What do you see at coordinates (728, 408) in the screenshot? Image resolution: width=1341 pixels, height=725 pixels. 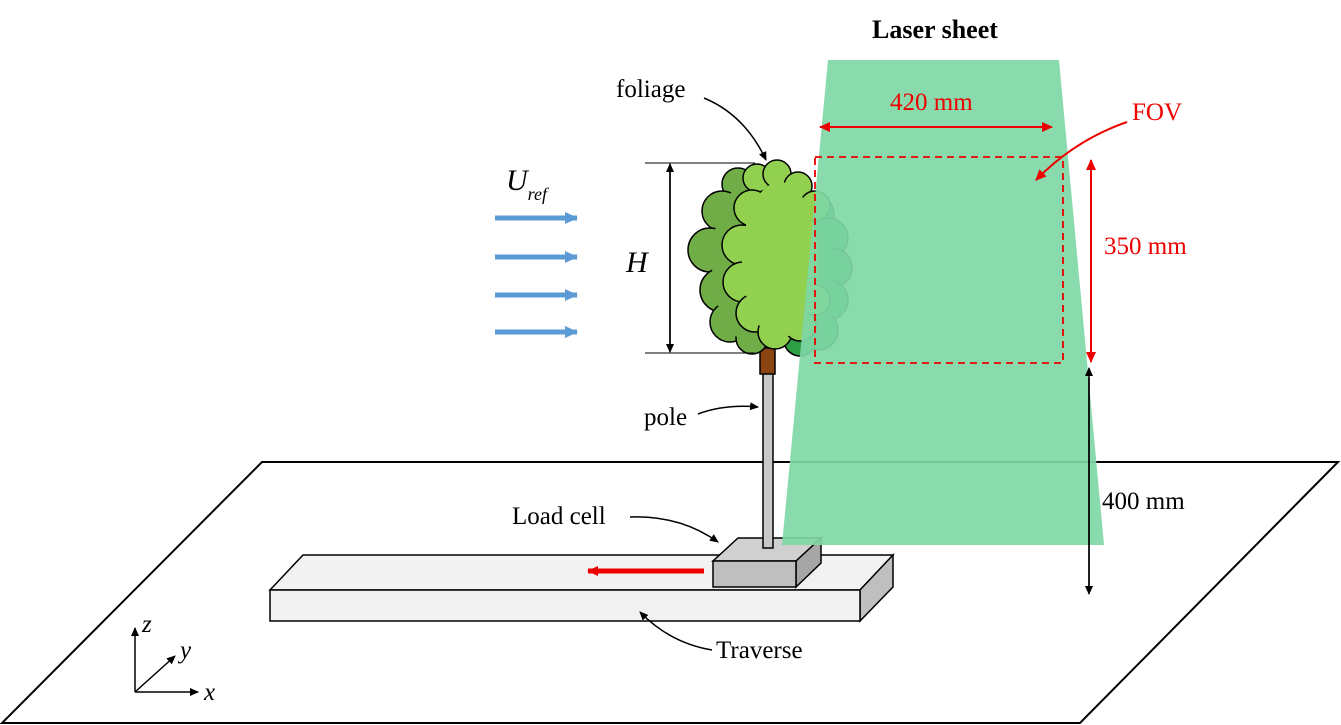 I see `pole-pointer-arrow` at bounding box center [728, 408].